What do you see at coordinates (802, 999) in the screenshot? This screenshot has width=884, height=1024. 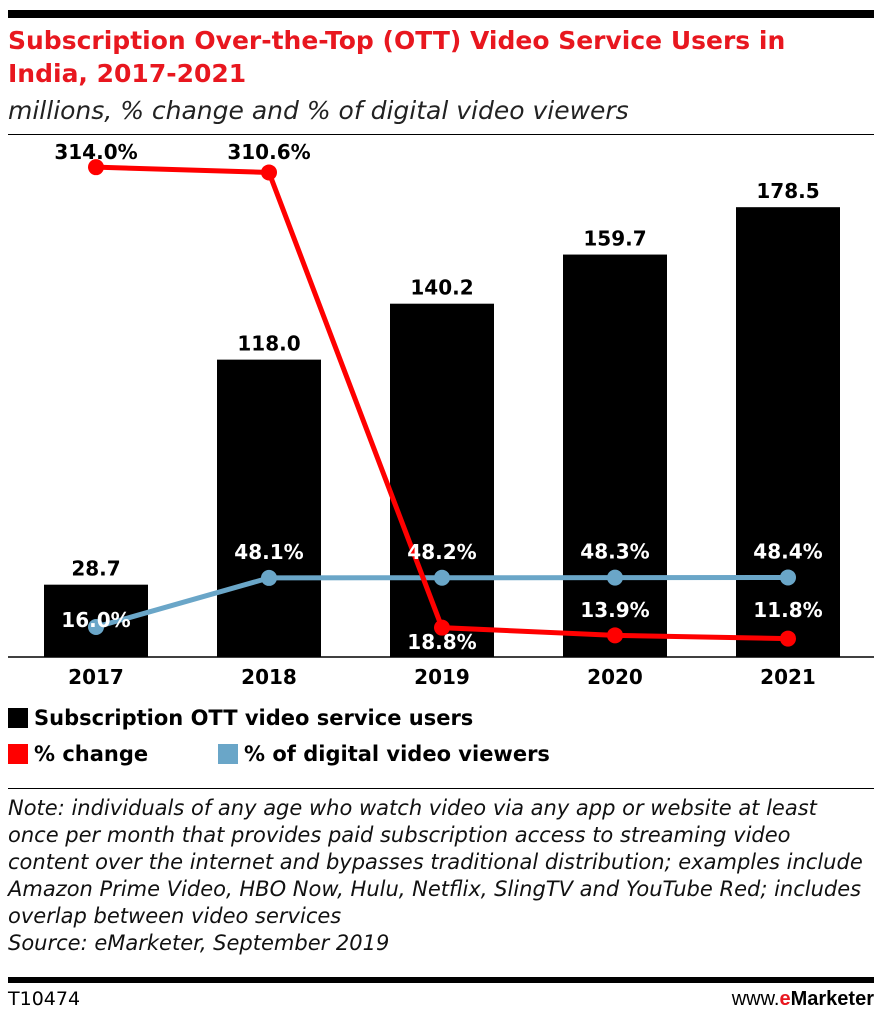 I see `brand-logo: www.eMarketer` at bounding box center [802, 999].